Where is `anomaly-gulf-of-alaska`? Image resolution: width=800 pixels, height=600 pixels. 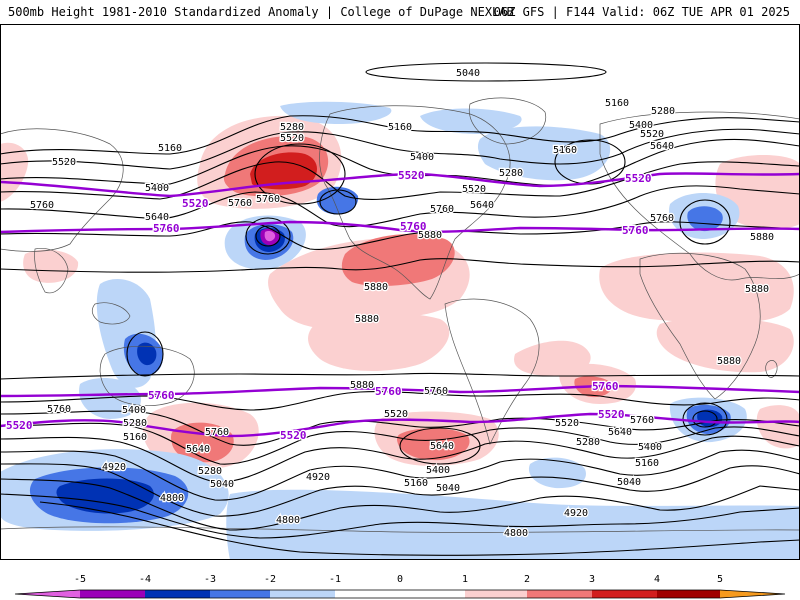 anomaly-gulf-of-alaska is located at coordinates (337, 200).